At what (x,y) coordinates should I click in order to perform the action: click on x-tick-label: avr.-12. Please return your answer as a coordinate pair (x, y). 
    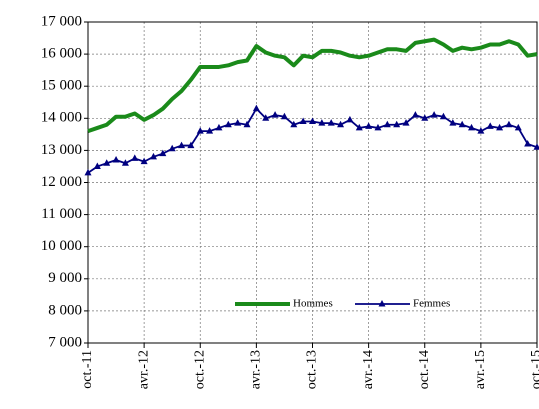
    Looking at the image, I should click on (143, 369).